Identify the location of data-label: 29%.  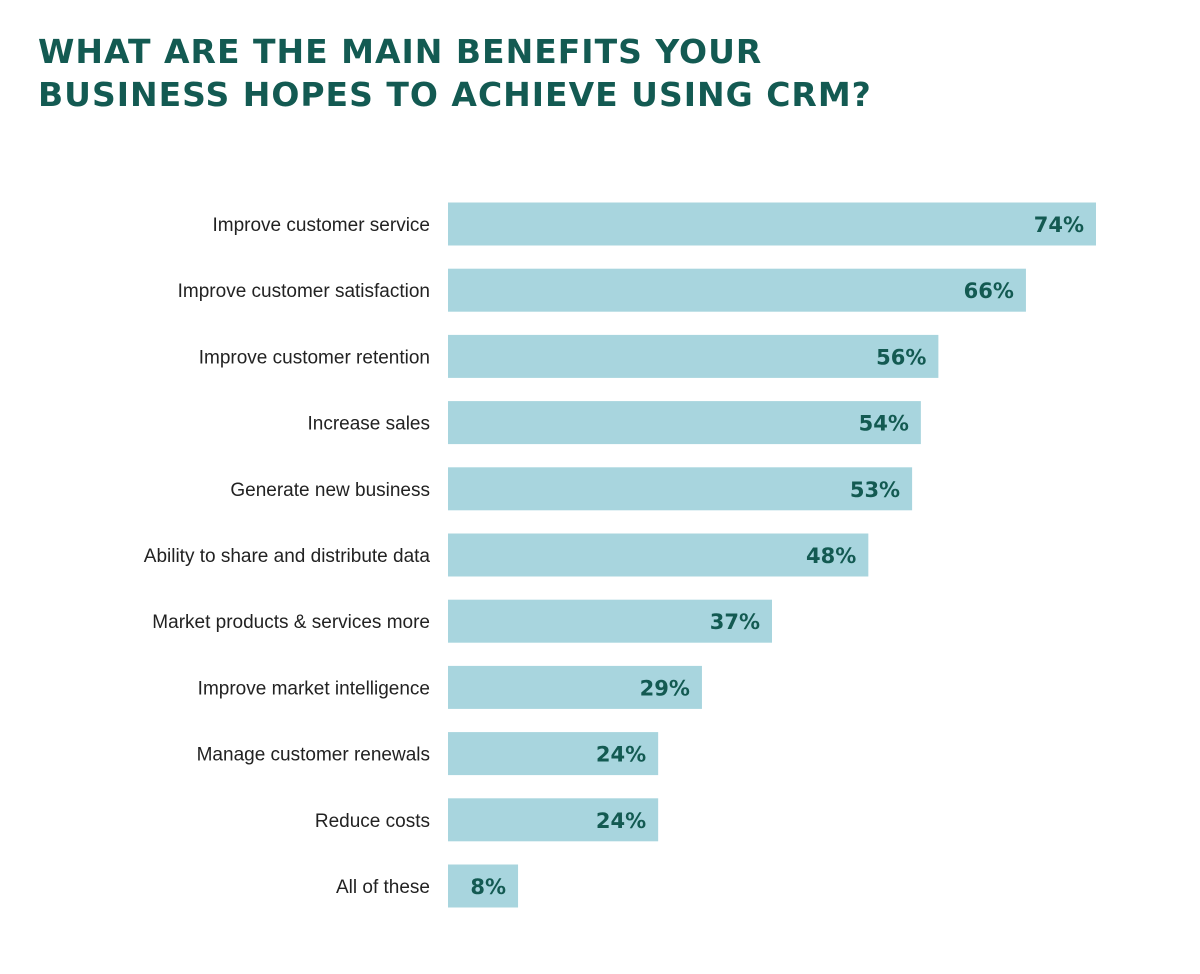
(665, 688).